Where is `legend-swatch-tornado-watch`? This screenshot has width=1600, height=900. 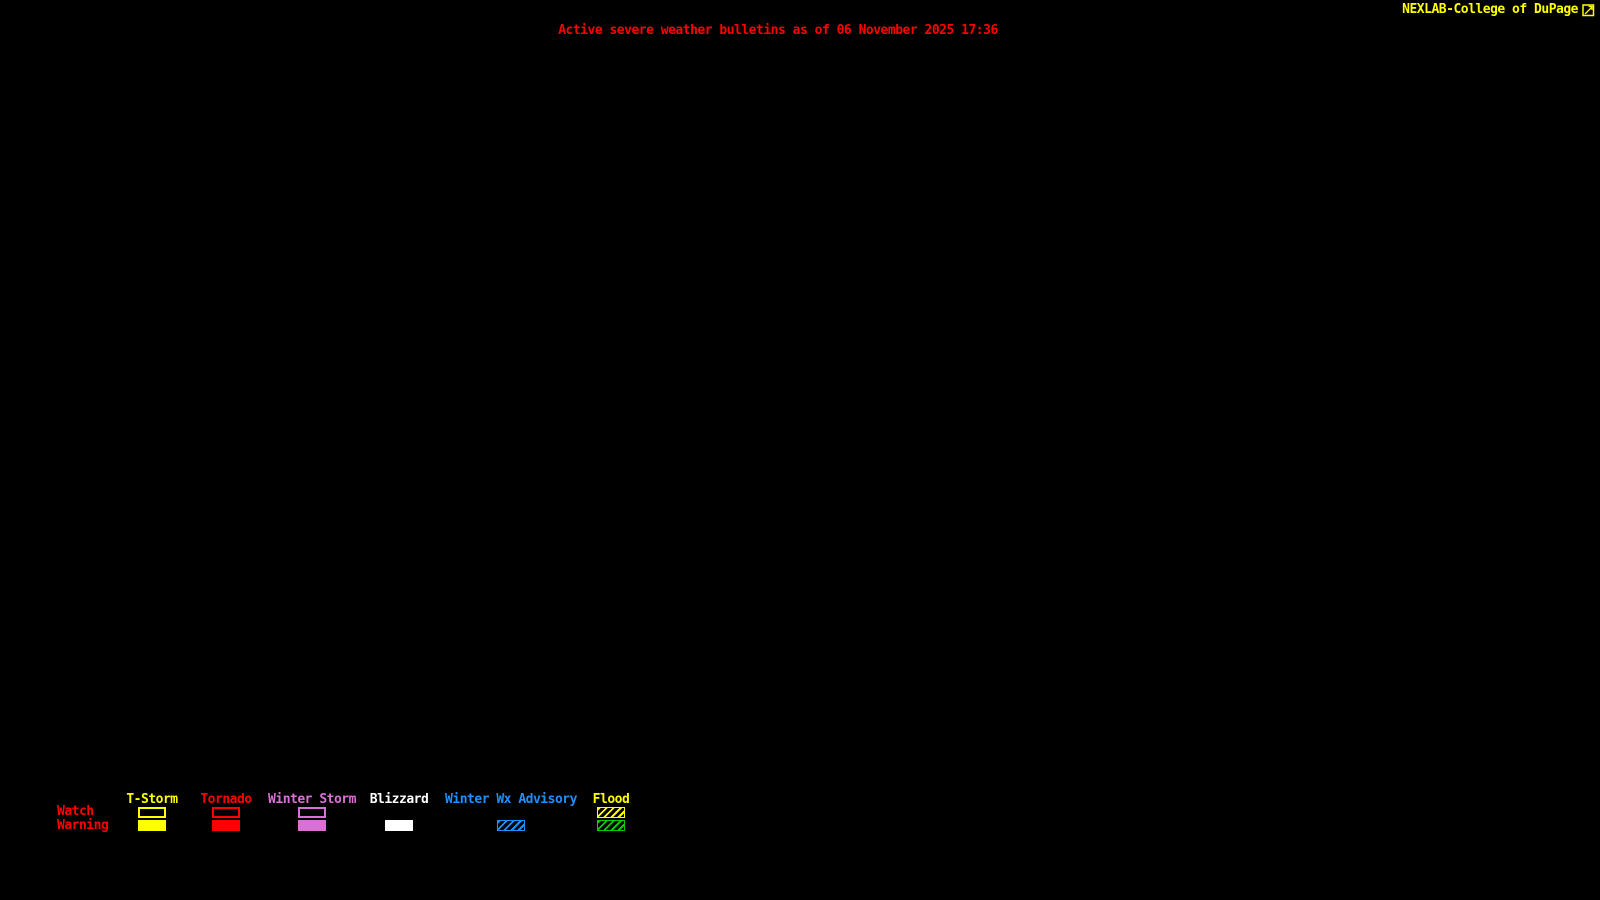 legend-swatch-tornado-watch is located at coordinates (226, 812).